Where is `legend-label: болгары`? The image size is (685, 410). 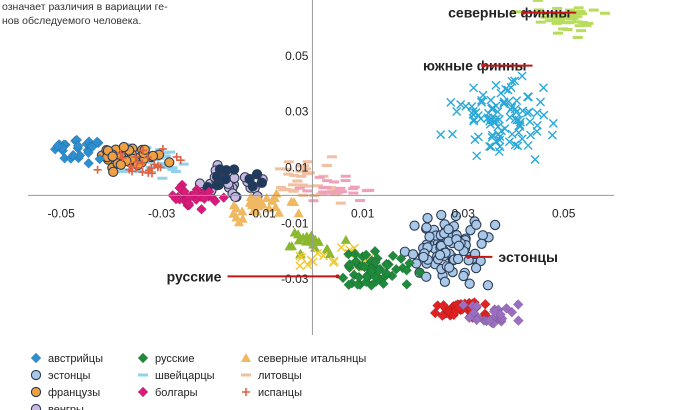 legend-label: болгары is located at coordinates (176, 393).